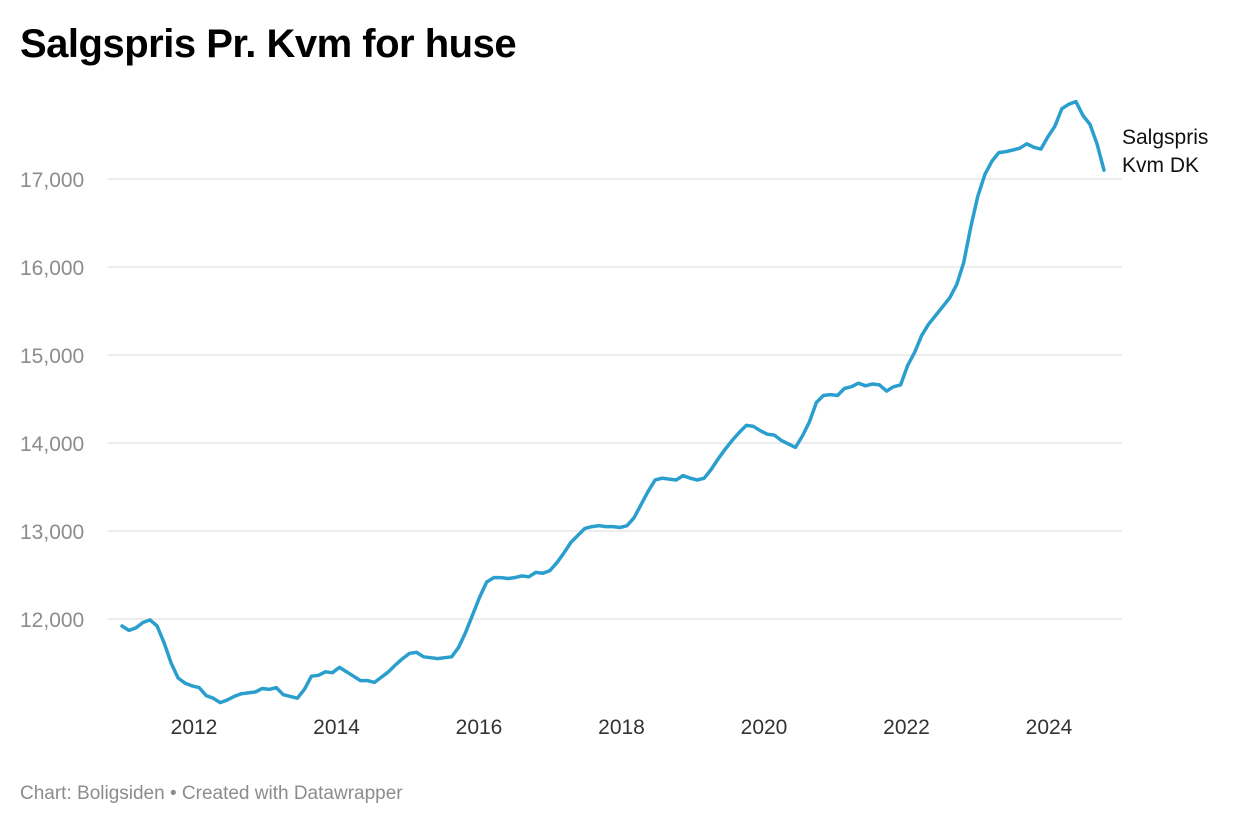 The image size is (1240, 828). I want to click on y-tick-label: 16,000, so click(52, 268).